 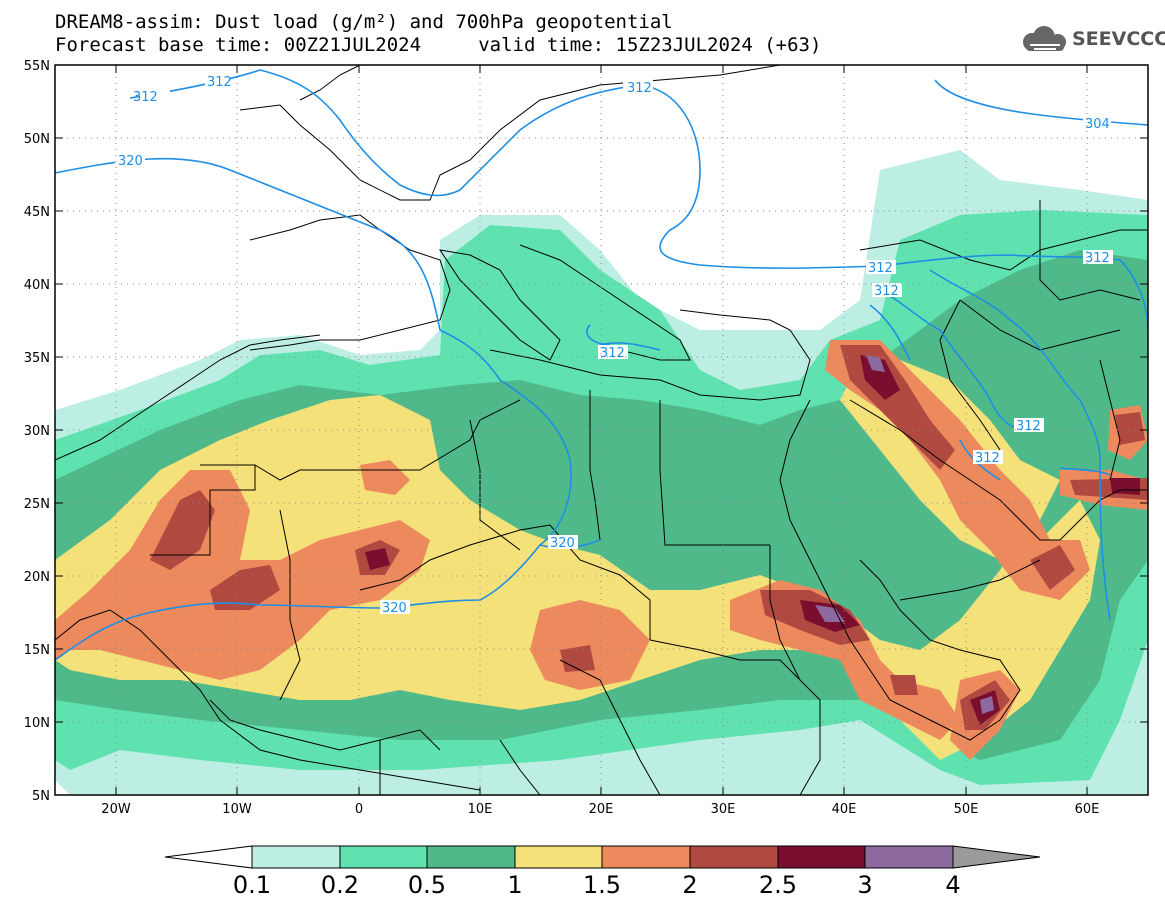 I want to click on lat-tick: 30N, so click(x=37, y=431).